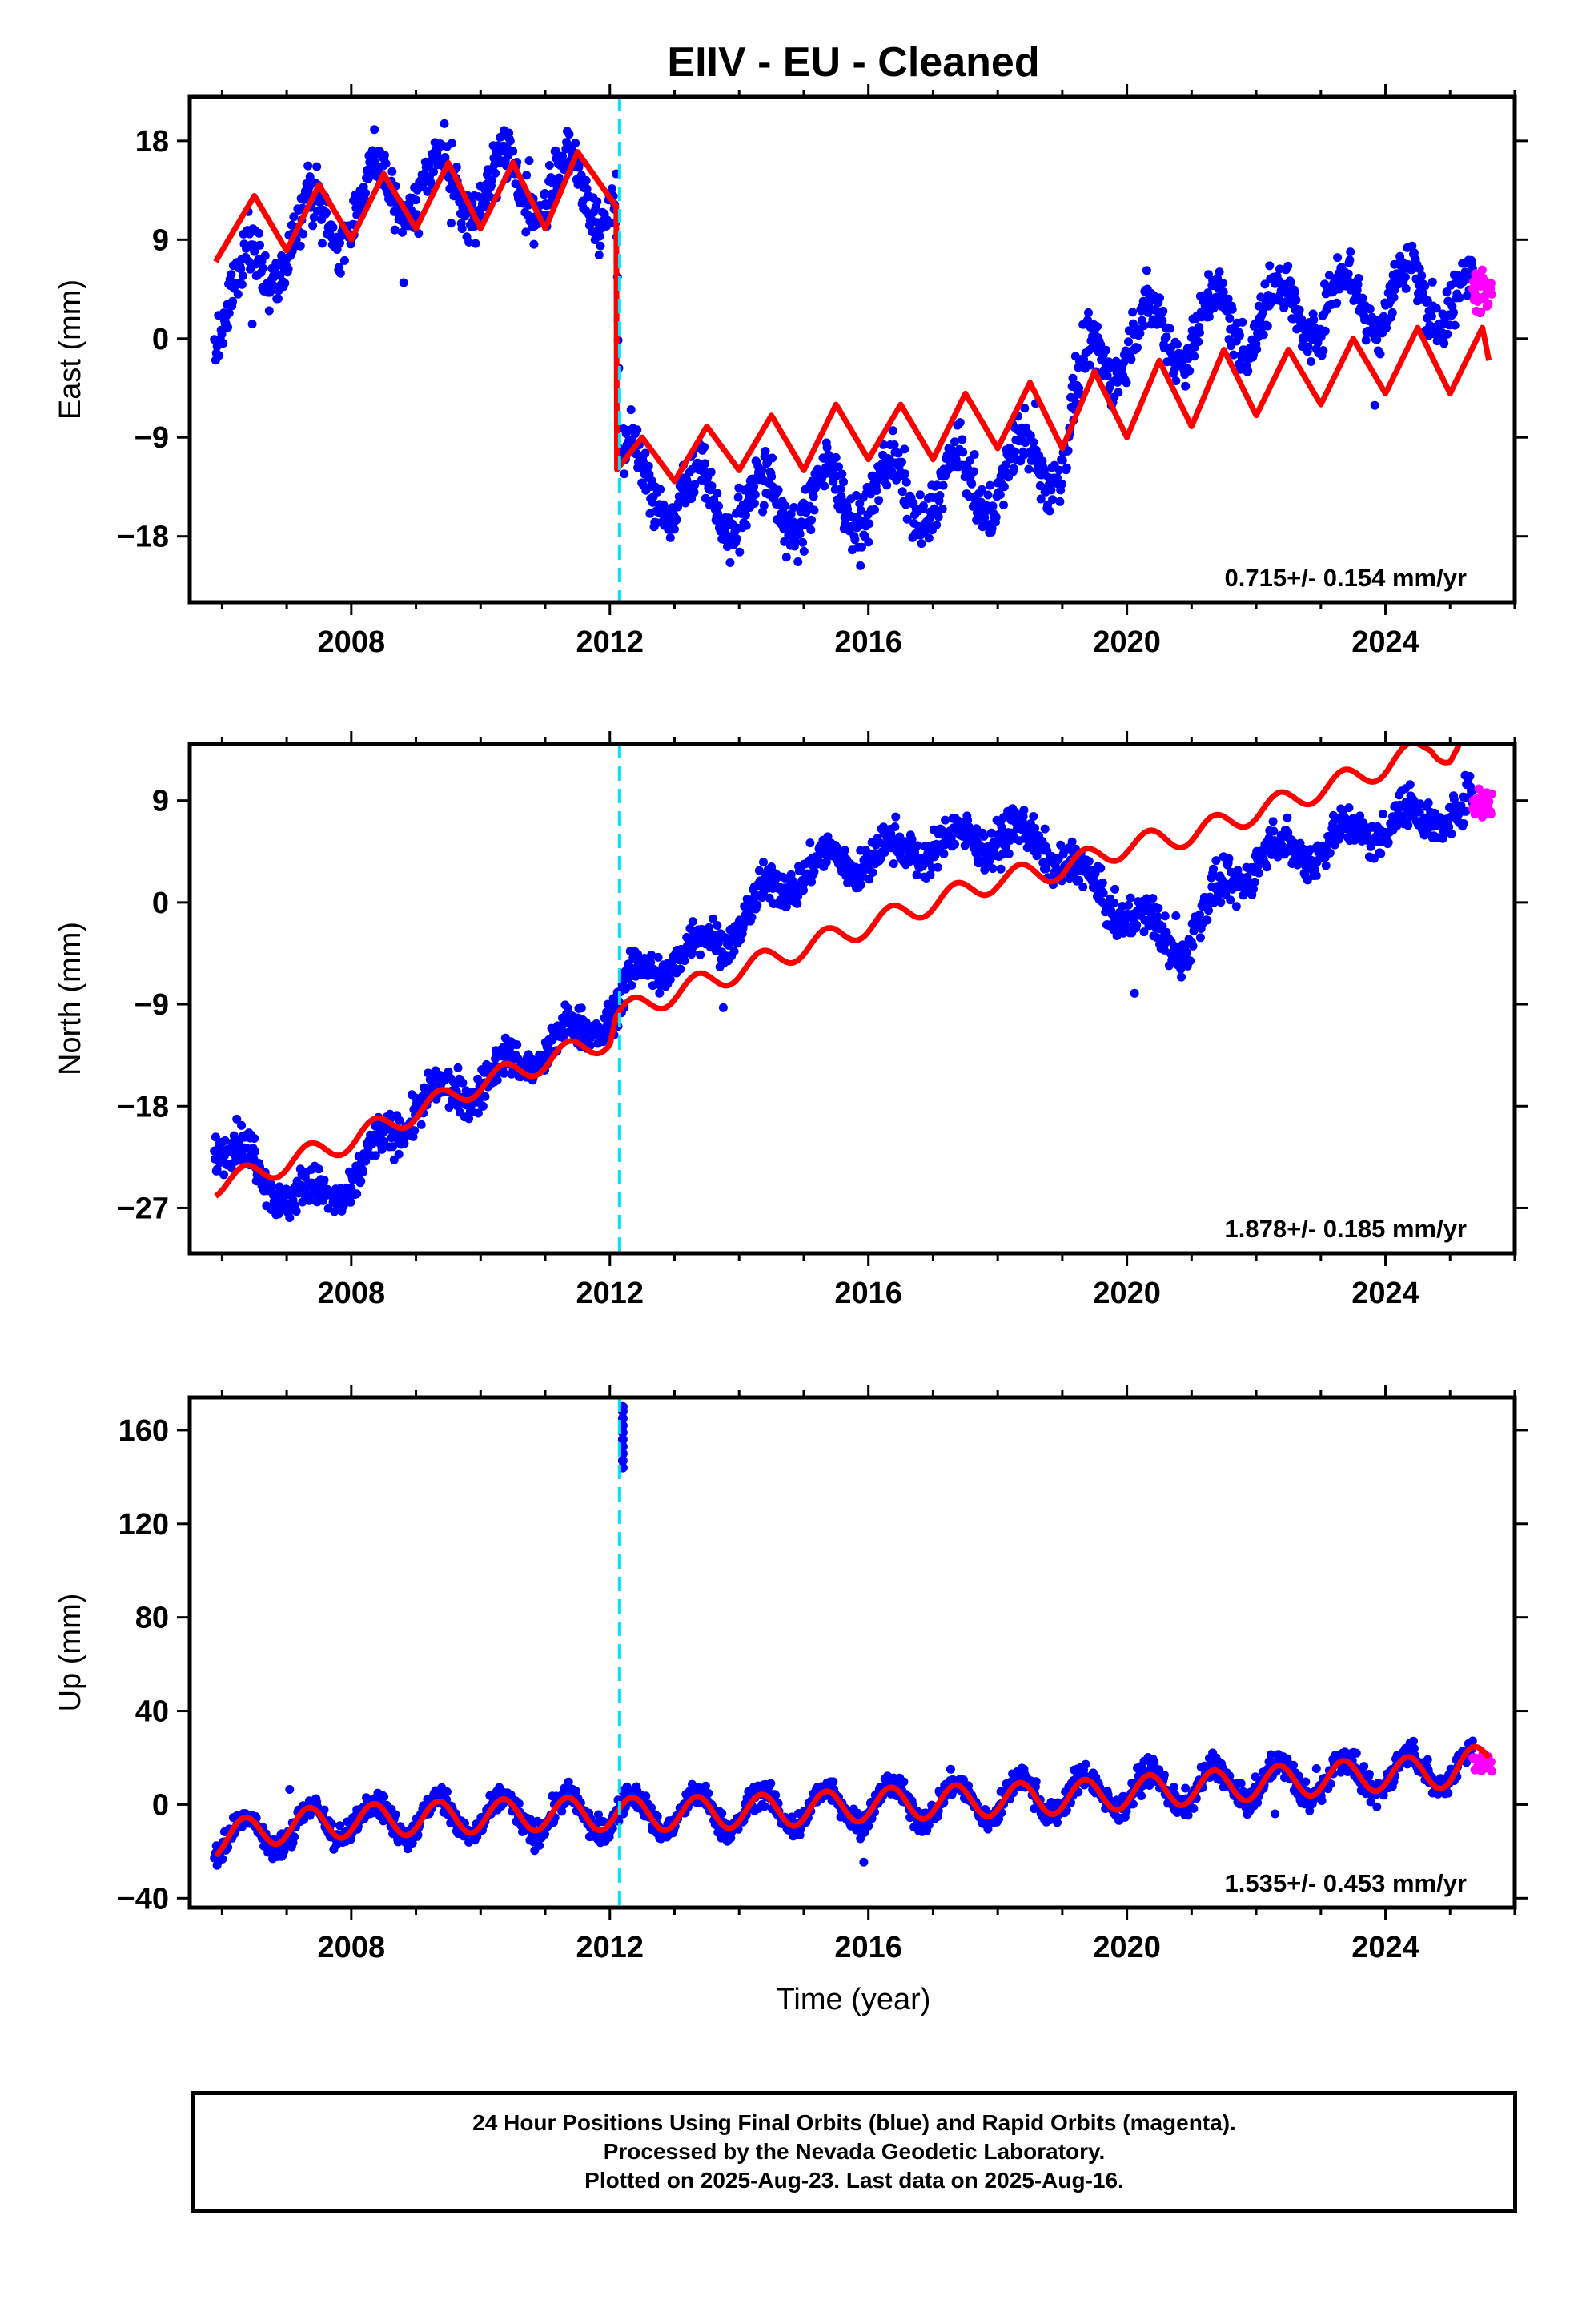 The height and width of the screenshot is (2324, 1582). What do you see at coordinates (854, 1999) in the screenshot?
I see `x-axis-label: Time (year)` at bounding box center [854, 1999].